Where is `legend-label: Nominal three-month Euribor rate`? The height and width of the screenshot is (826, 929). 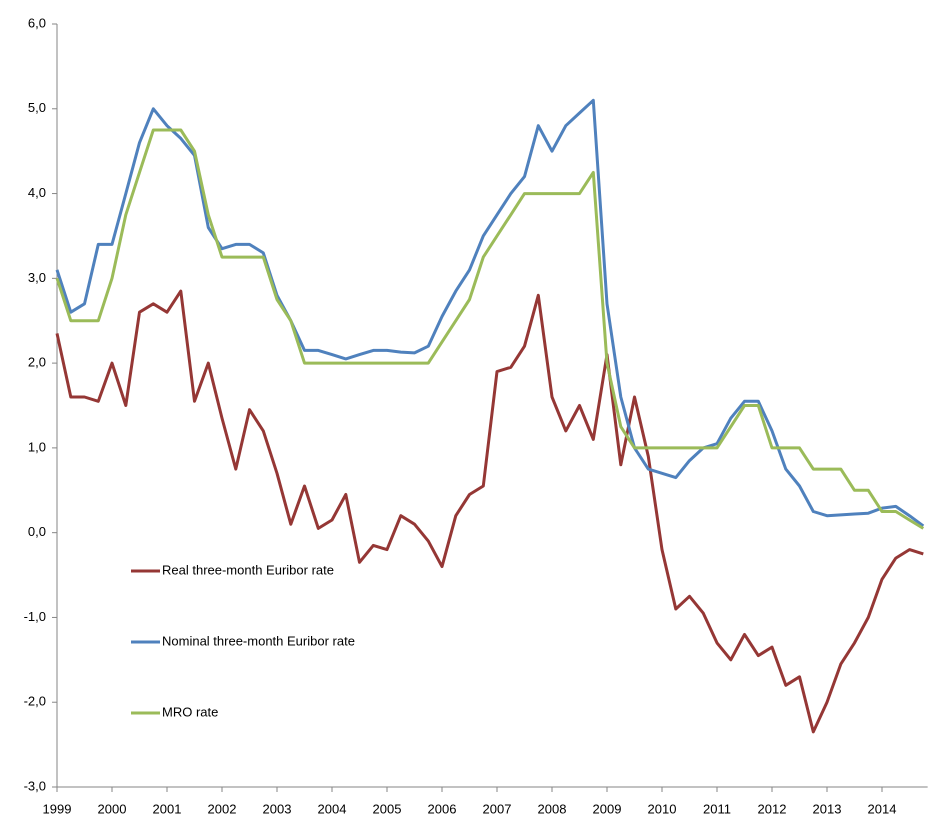
legend-label: Nominal three-month Euribor rate is located at coordinates (258, 640).